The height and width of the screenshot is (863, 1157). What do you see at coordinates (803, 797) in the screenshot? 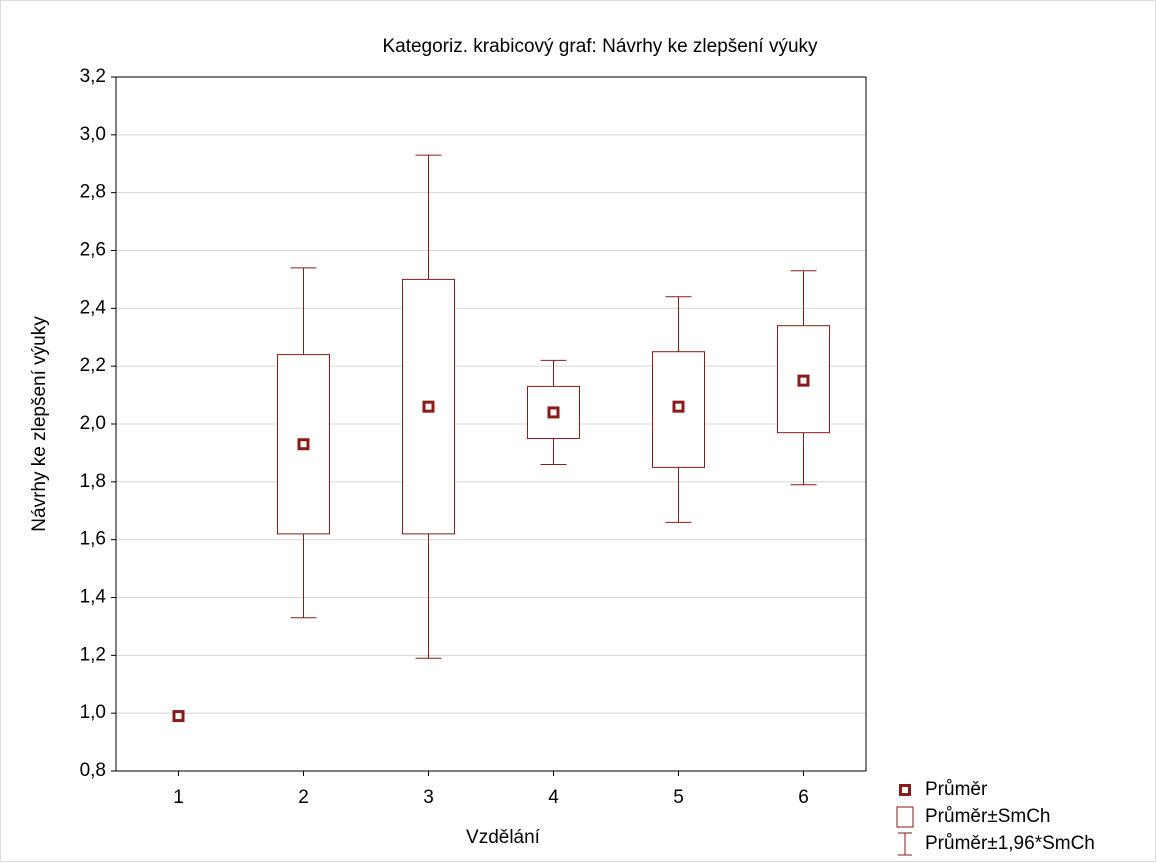
I see `x-tick-label: 6` at bounding box center [803, 797].